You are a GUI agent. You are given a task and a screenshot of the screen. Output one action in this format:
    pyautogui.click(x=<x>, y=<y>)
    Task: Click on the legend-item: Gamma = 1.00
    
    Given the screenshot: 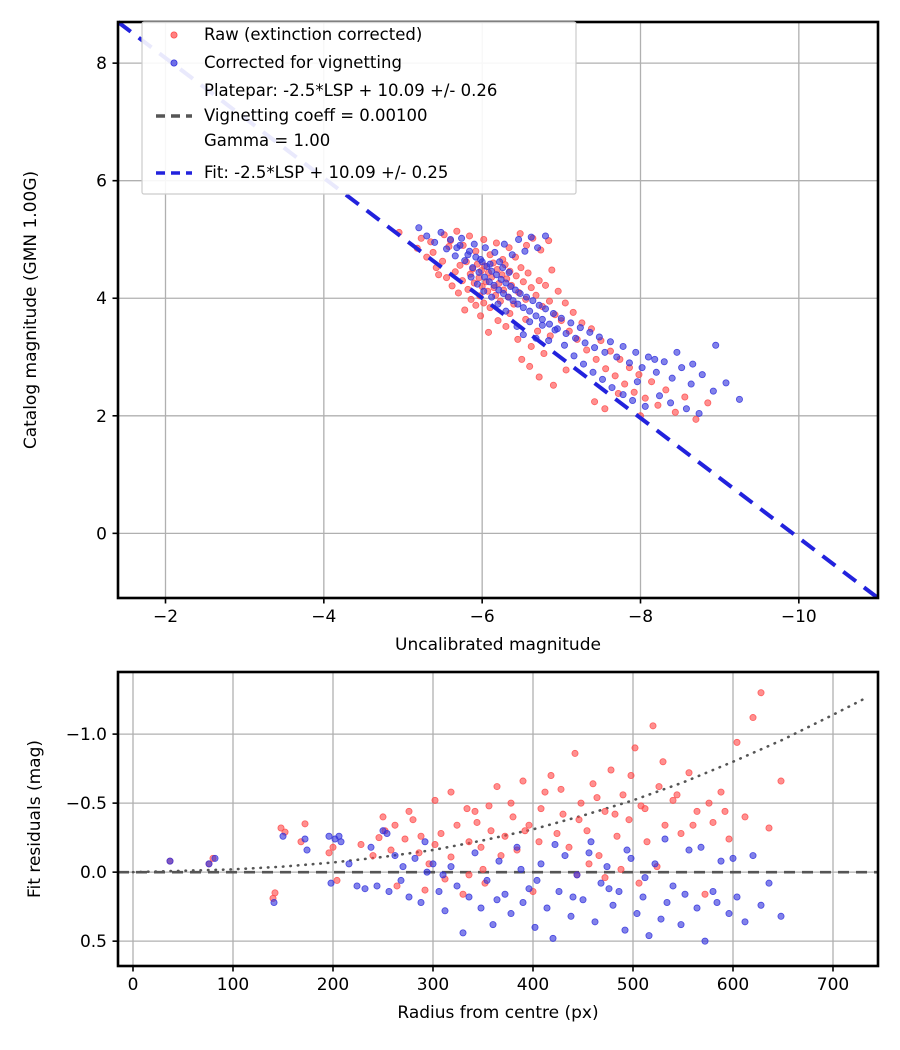 What is the action you would take?
    pyautogui.click(x=267, y=140)
    